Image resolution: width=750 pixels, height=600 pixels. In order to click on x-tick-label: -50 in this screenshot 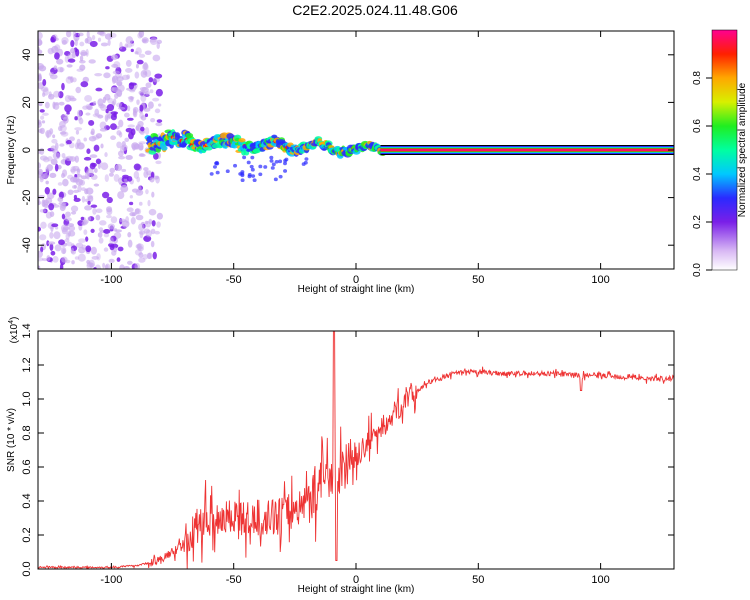, I will do `click(234, 280)`.